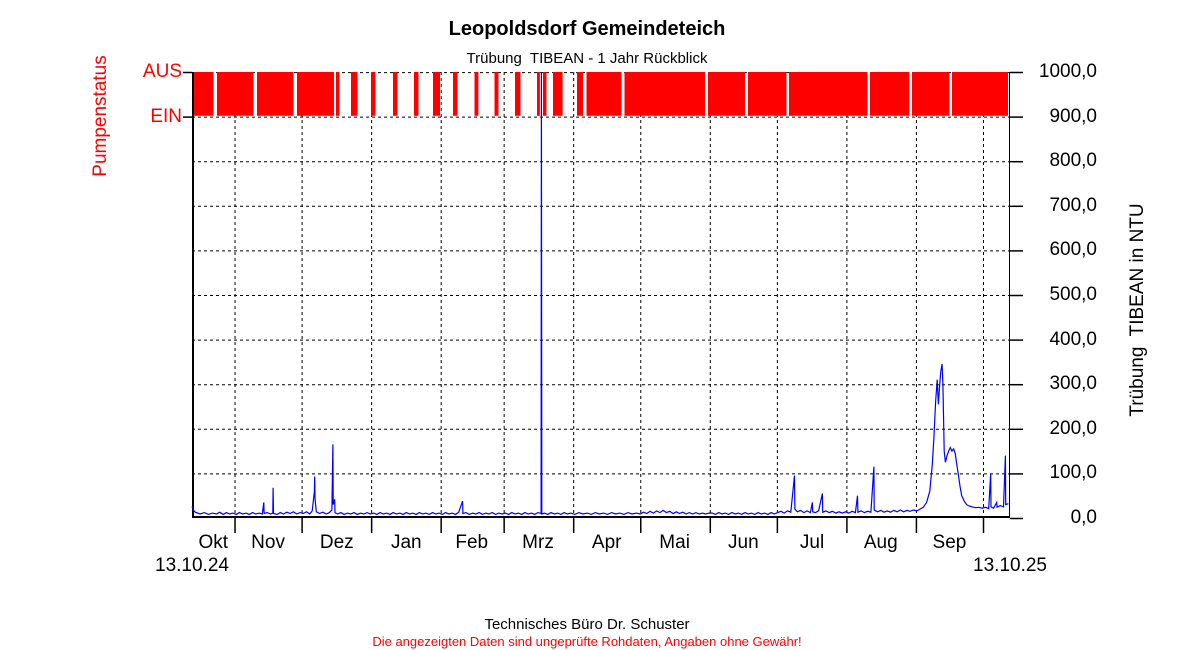 The height and width of the screenshot is (650, 1200). What do you see at coordinates (406, 542) in the screenshot?
I see `x-month-label: Jan` at bounding box center [406, 542].